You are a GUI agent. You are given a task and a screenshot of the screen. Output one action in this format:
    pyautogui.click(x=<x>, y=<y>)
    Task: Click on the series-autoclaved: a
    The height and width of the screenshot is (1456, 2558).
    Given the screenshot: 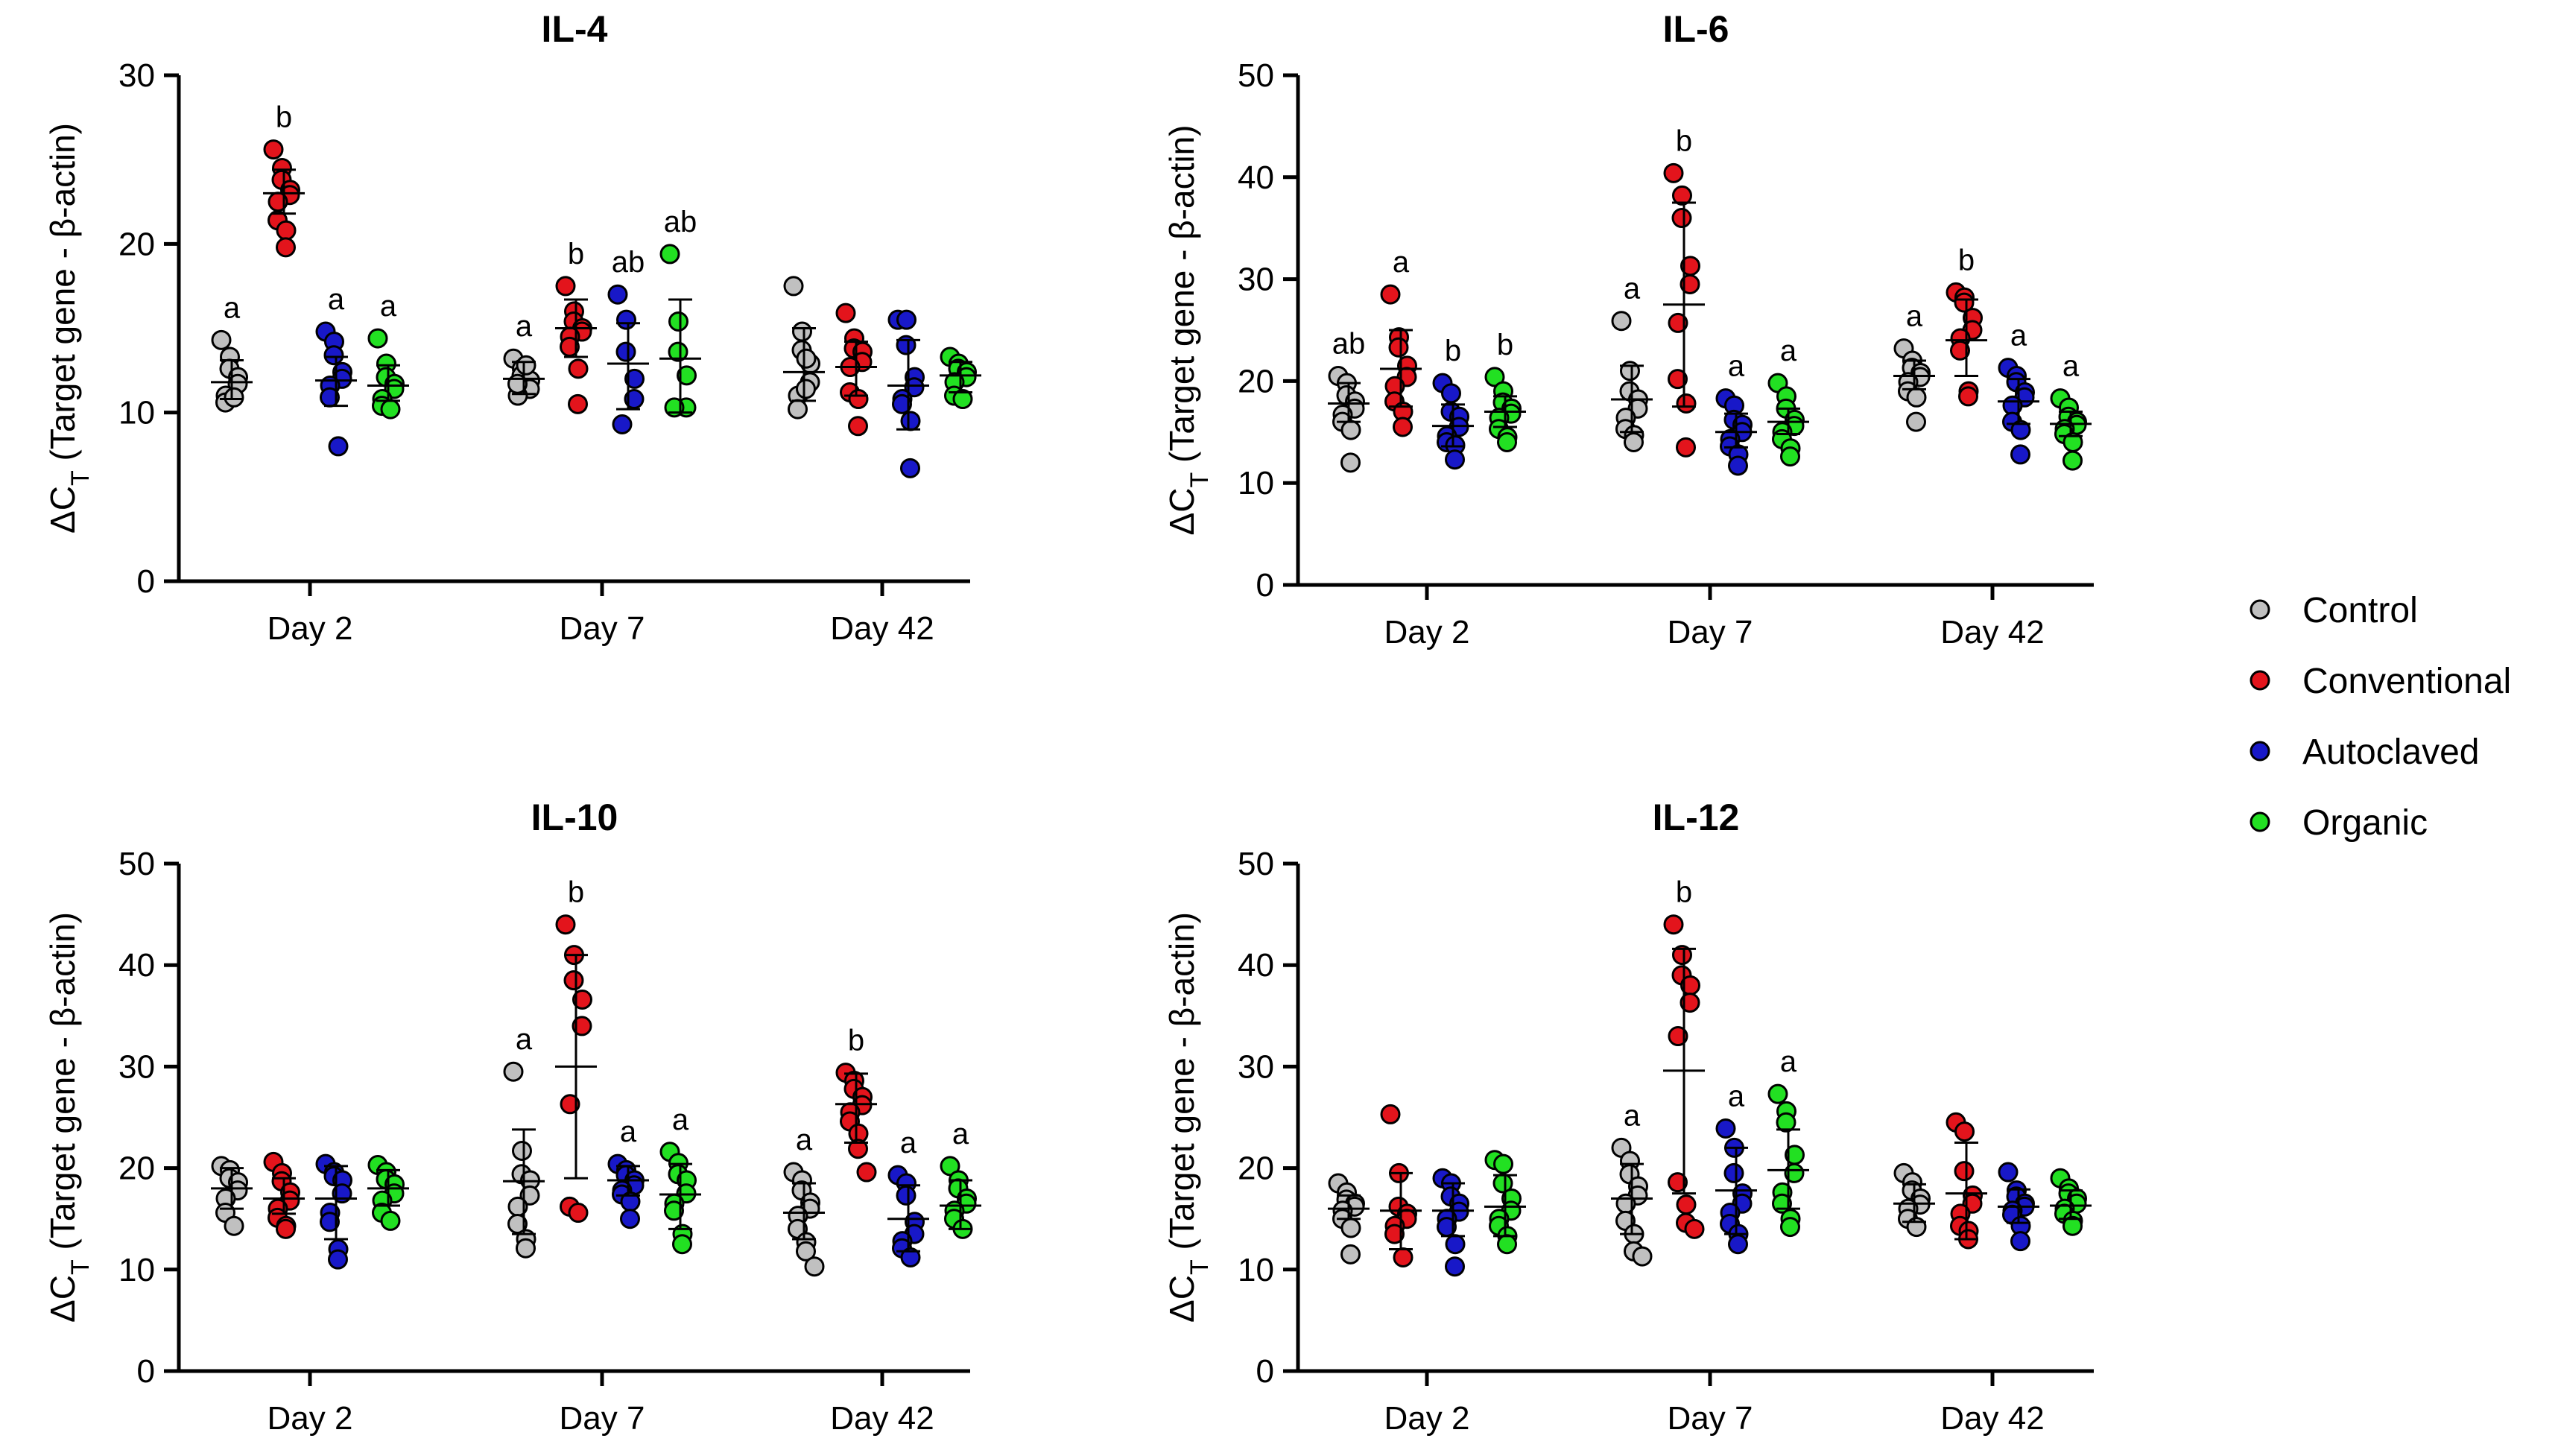 What is the action you would take?
    pyautogui.click(x=1735, y=1178)
    